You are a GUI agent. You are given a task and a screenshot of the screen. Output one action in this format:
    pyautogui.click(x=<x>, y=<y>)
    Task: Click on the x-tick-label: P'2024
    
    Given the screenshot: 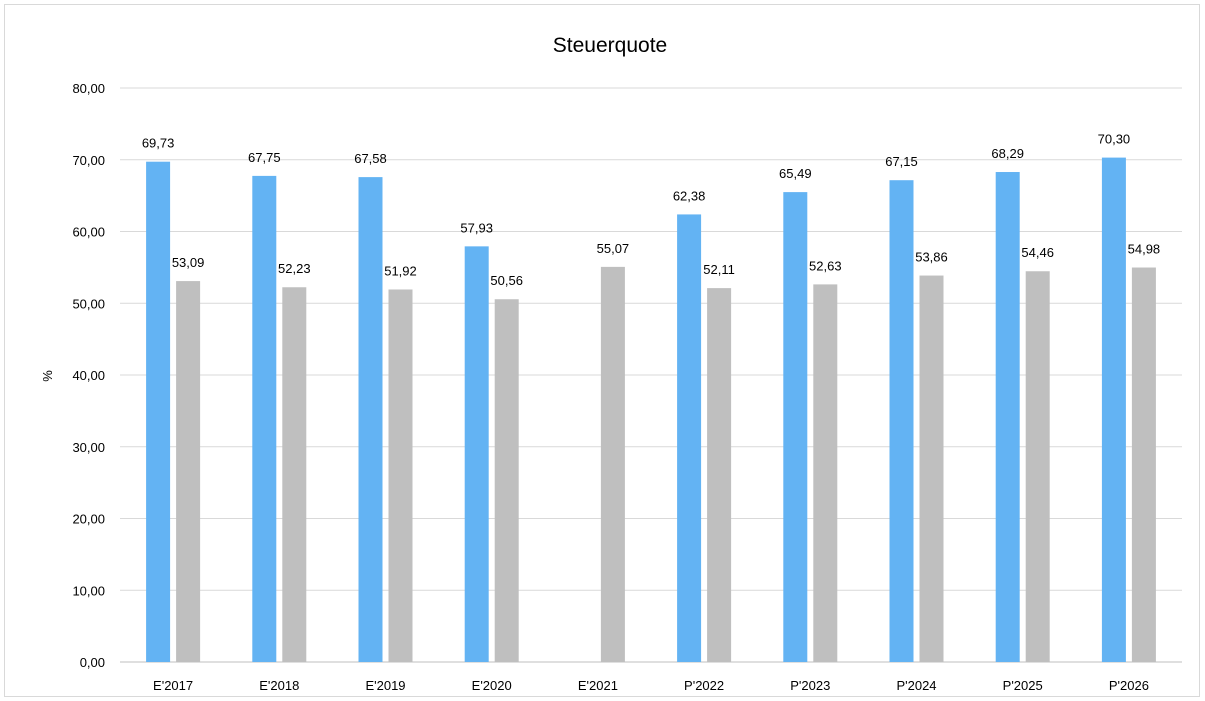 What is the action you would take?
    pyautogui.click(x=916, y=685)
    